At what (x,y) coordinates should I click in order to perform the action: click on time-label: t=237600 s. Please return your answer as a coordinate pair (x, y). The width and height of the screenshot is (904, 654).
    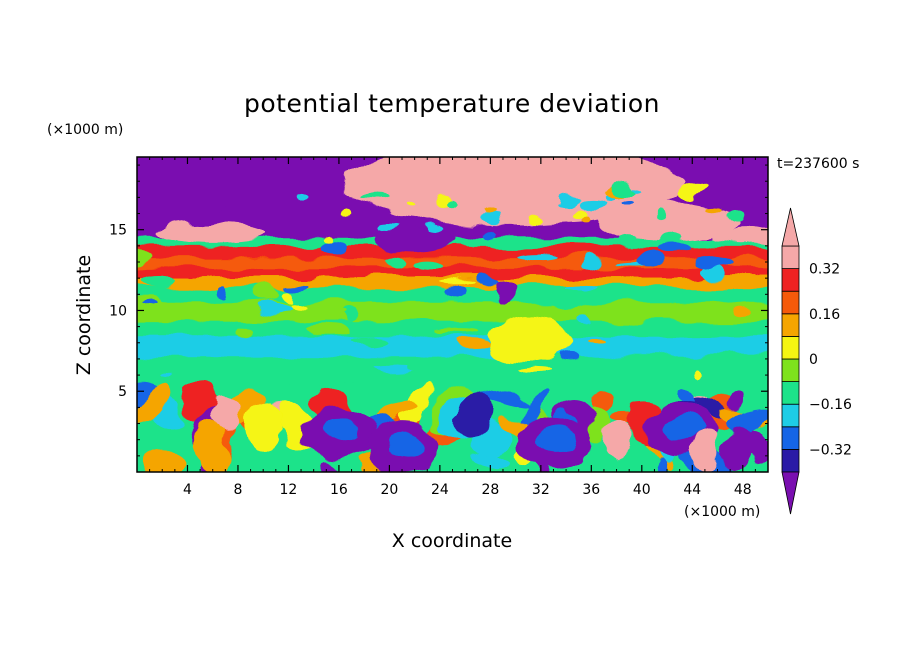
    Looking at the image, I should click on (818, 164).